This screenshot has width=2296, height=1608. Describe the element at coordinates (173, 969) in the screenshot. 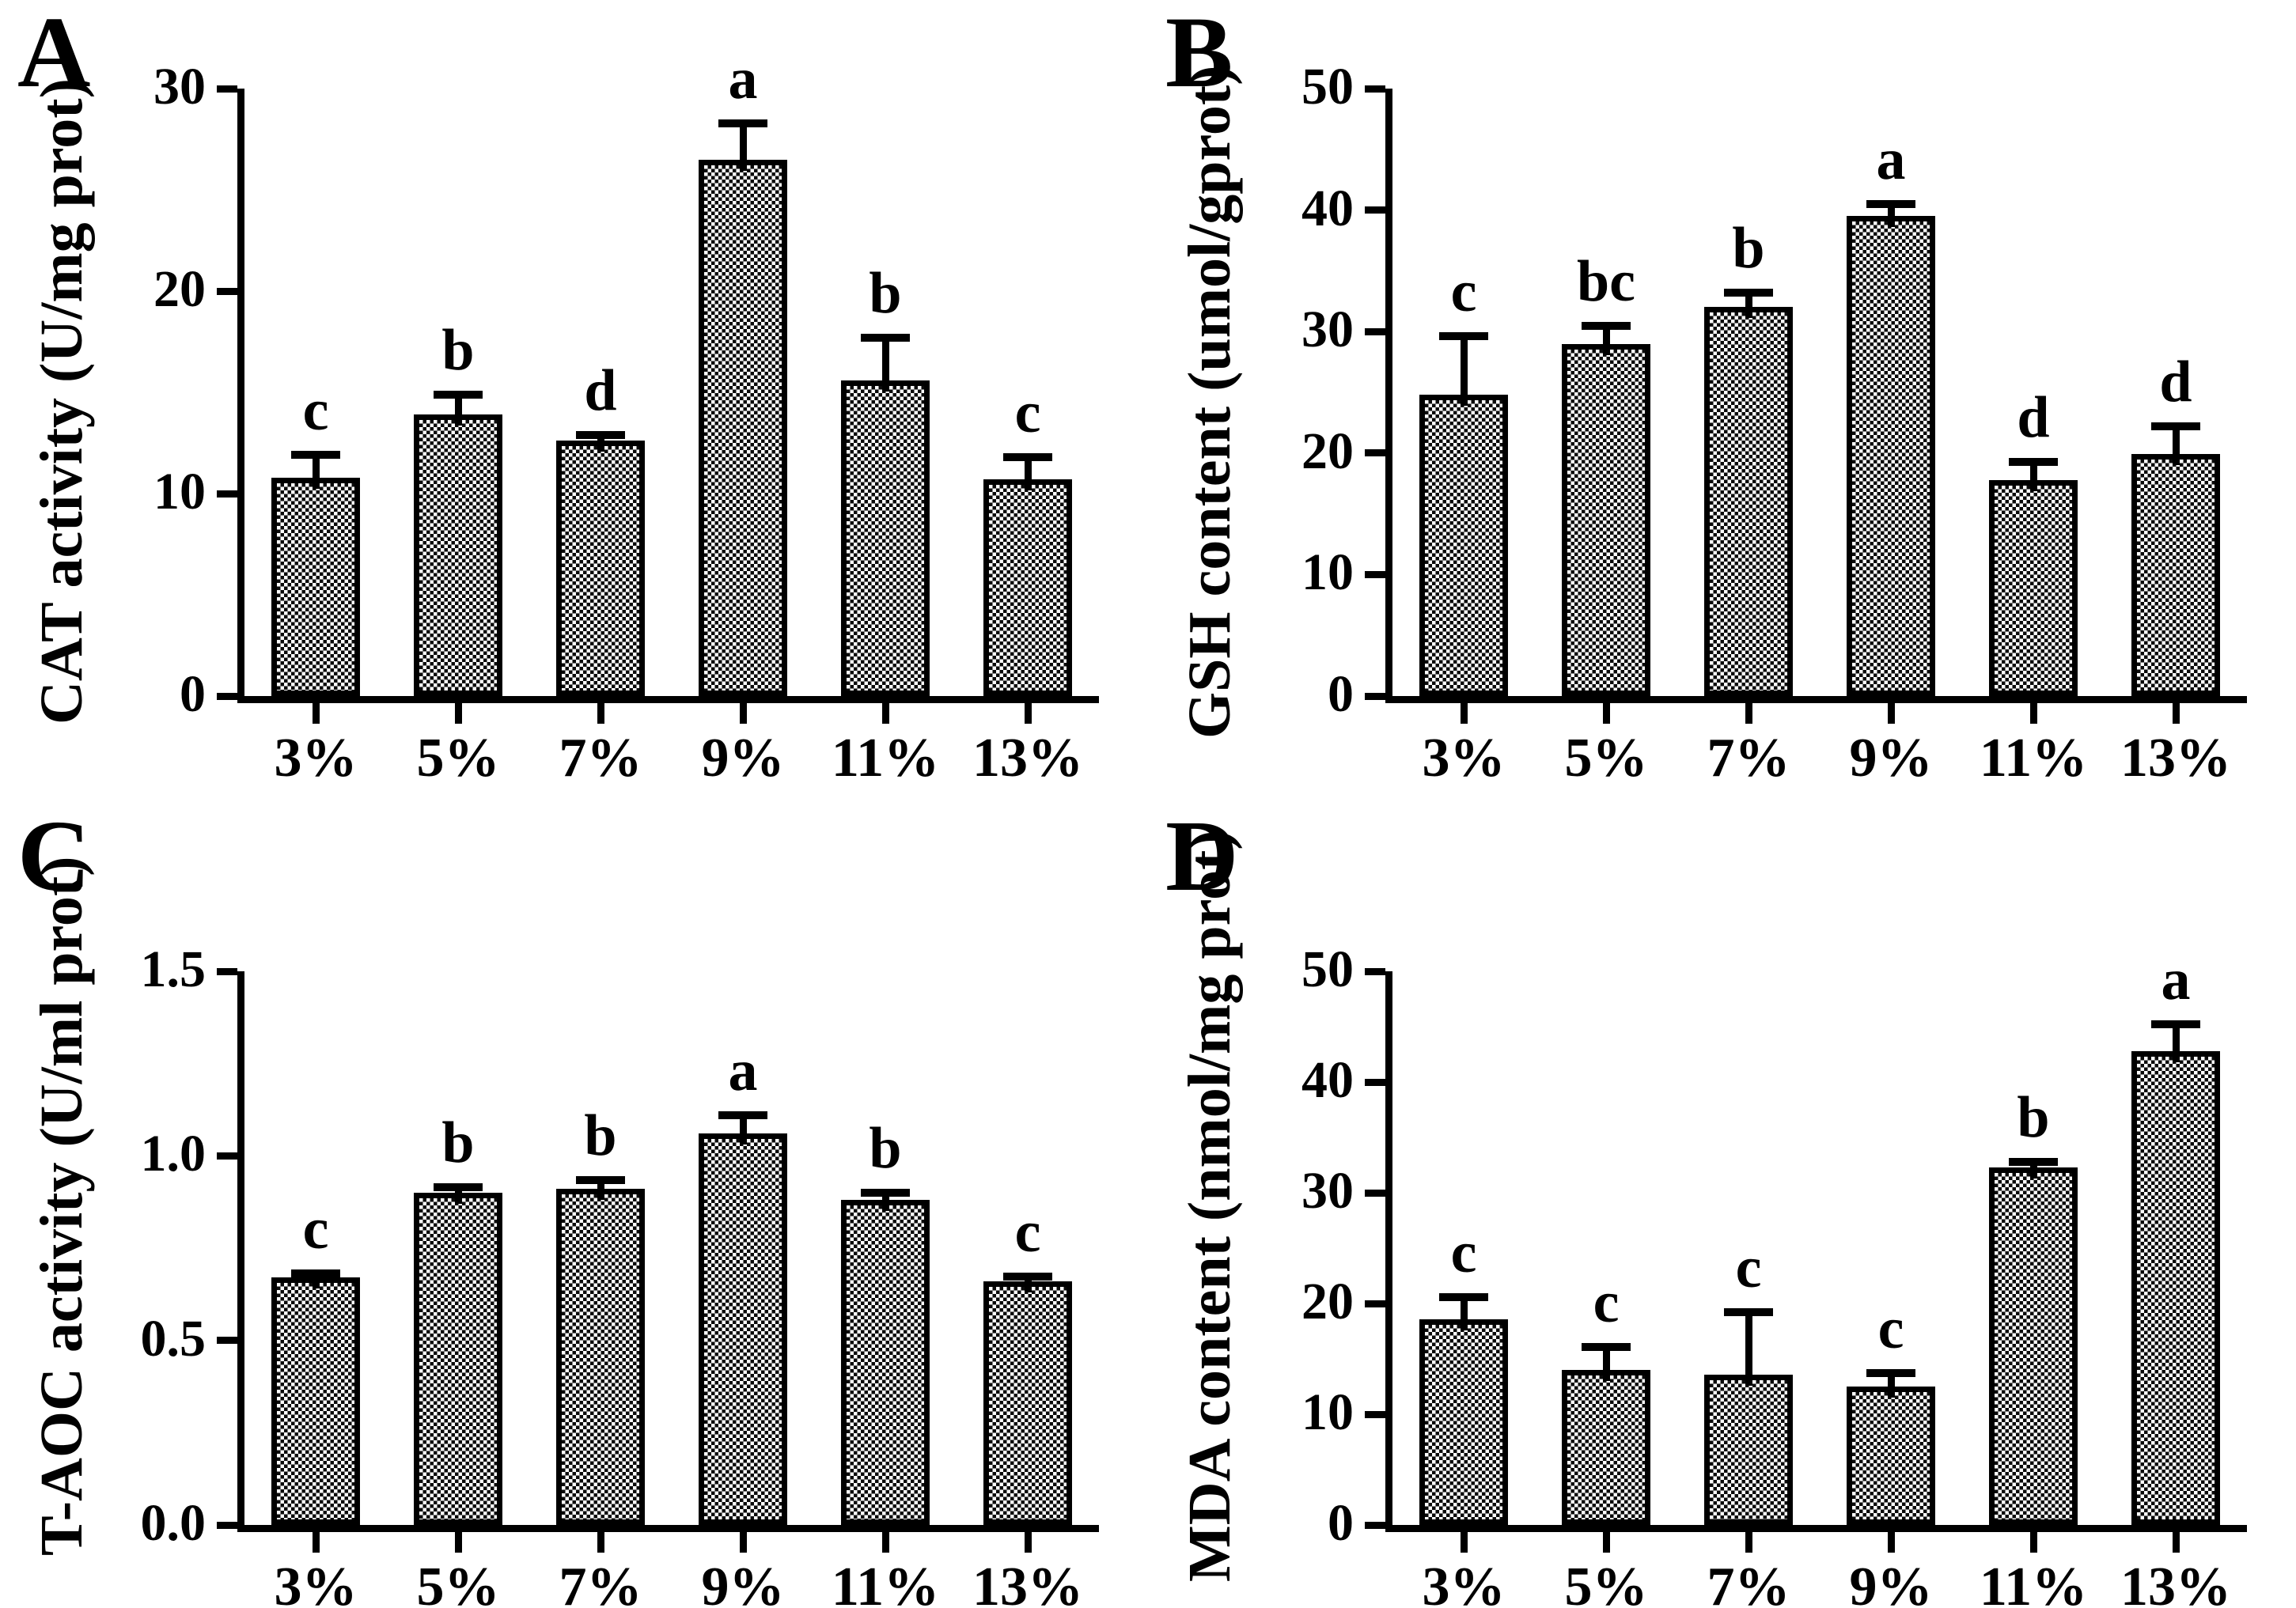

I see `y-axis-tick-label: 1.5` at that location.